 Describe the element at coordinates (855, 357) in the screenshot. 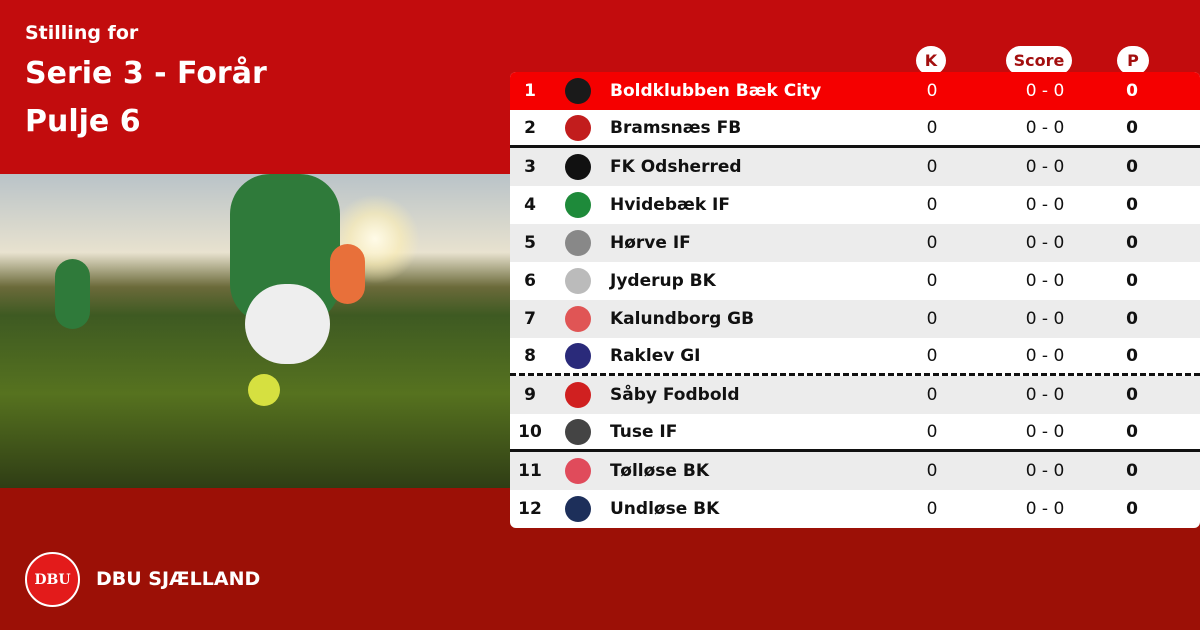

I see `table-row: 8 Raklev GI 0 0 - 0 0` at that location.